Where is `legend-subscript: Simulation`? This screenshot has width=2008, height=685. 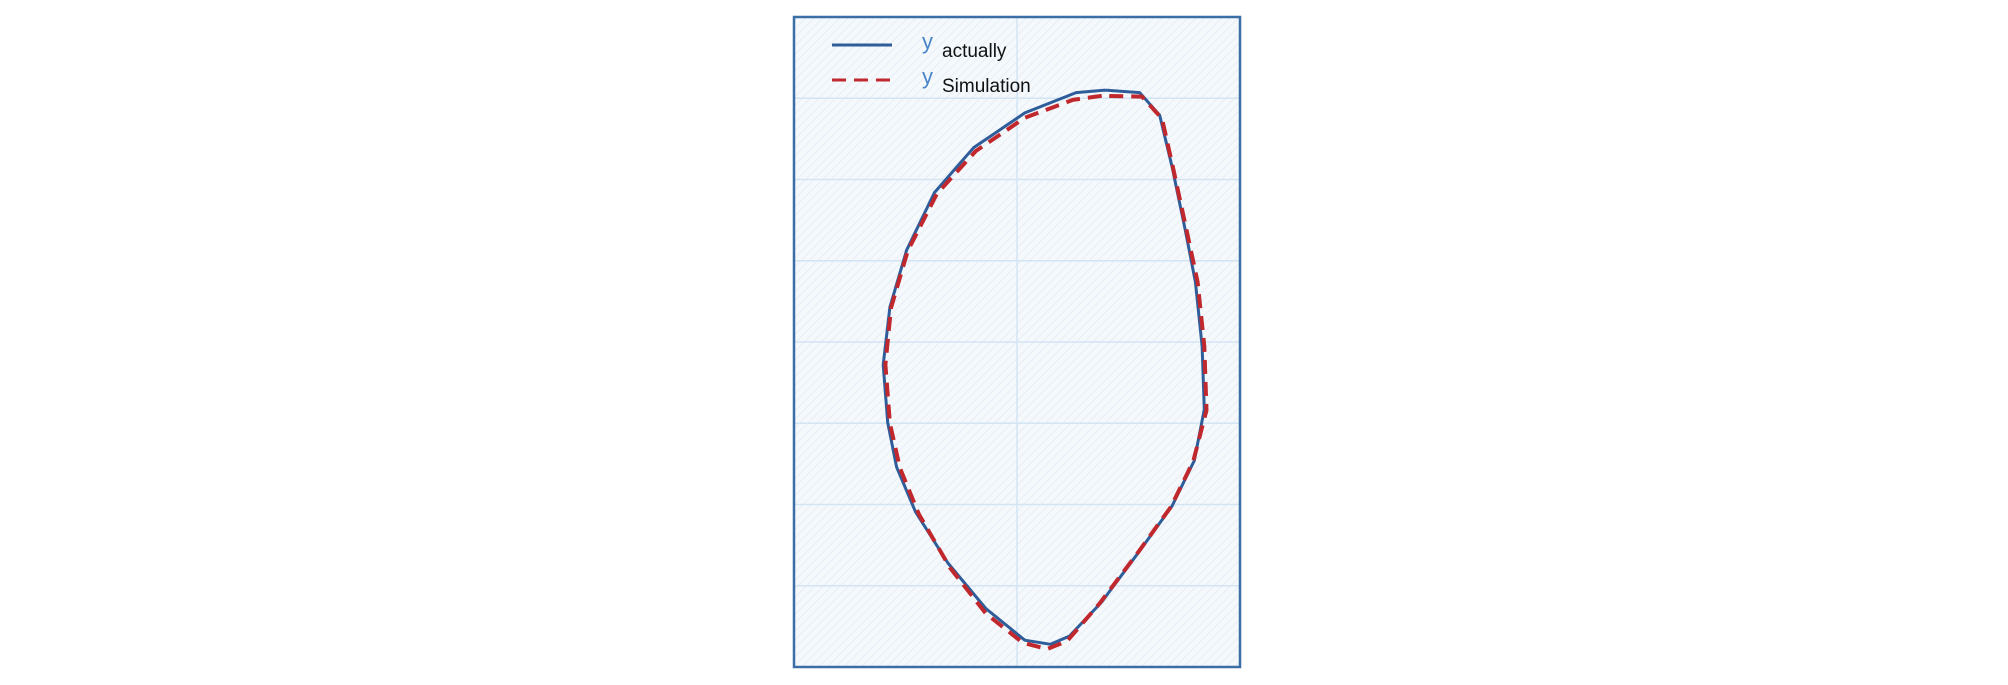 legend-subscript: Simulation is located at coordinates (986, 86).